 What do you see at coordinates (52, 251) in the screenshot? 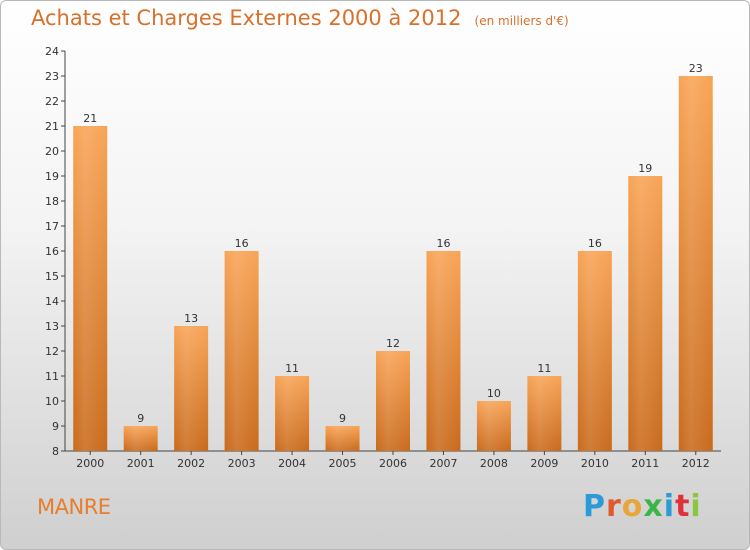
I see `y-tick-label: 16` at bounding box center [52, 251].